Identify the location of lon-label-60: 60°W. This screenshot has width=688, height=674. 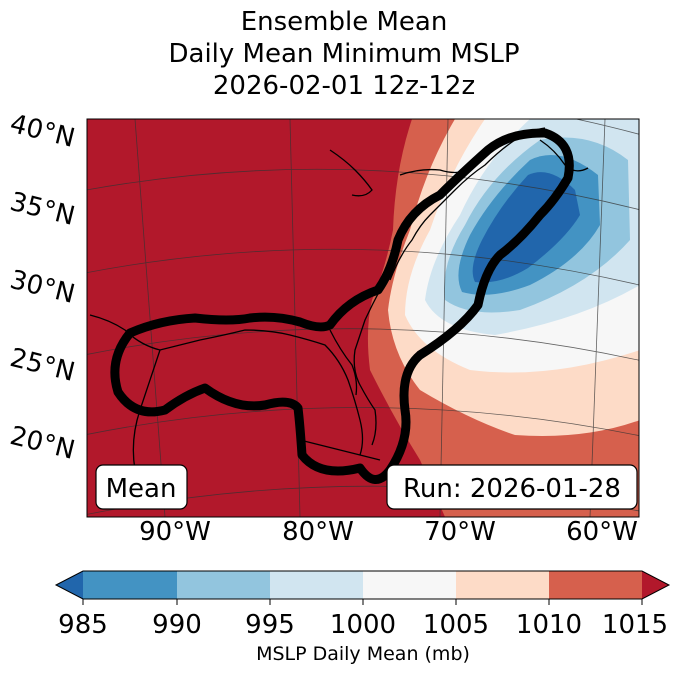
(602, 532).